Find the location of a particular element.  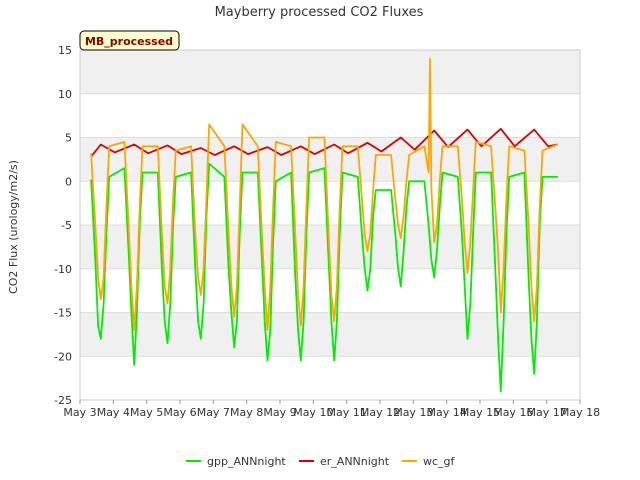

site-tag: MB_processed is located at coordinates (129, 40).